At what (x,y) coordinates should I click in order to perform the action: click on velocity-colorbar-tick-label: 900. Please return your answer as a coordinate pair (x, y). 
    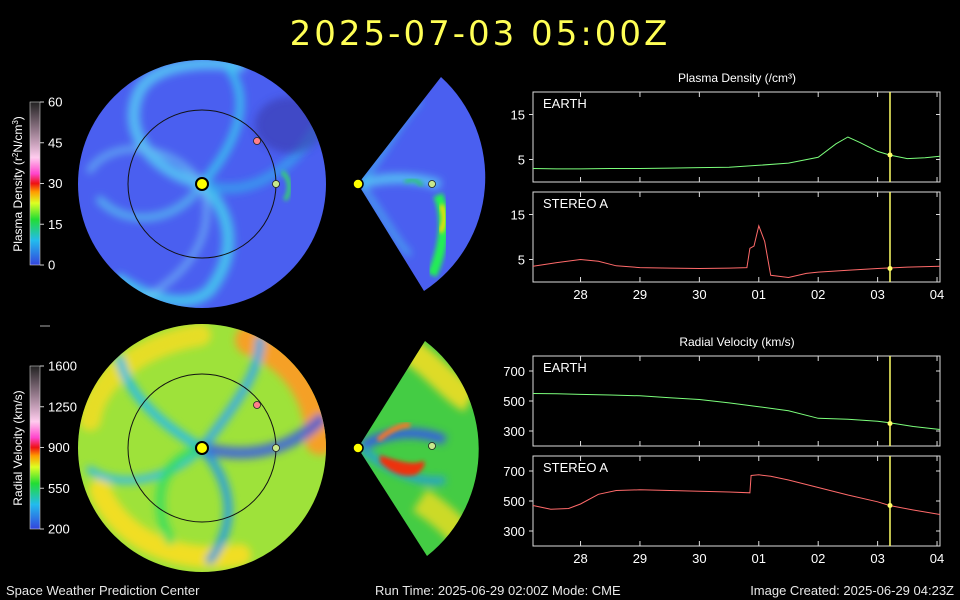
    Looking at the image, I should click on (59, 447).